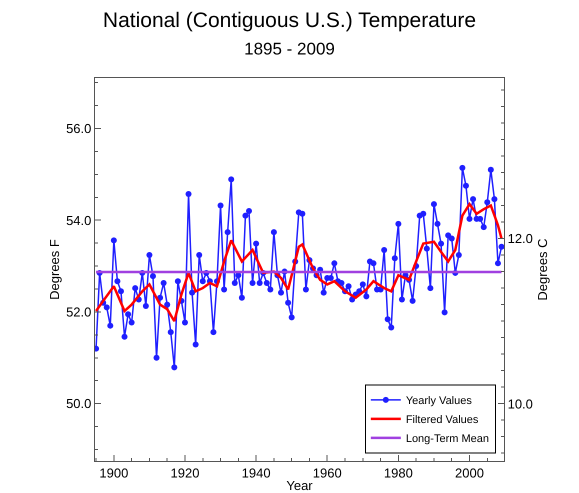 This screenshot has height=493, width=579. I want to click on y2-tick-label: 12.0, so click(520, 238).